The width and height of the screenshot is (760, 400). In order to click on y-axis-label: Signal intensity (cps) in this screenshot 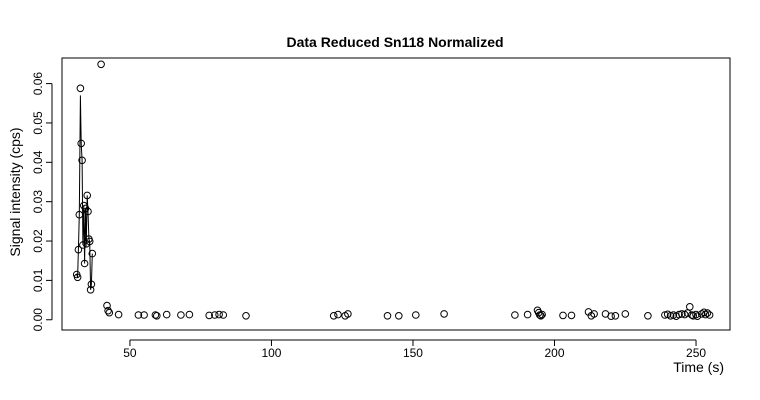, I will do `click(15, 191)`.